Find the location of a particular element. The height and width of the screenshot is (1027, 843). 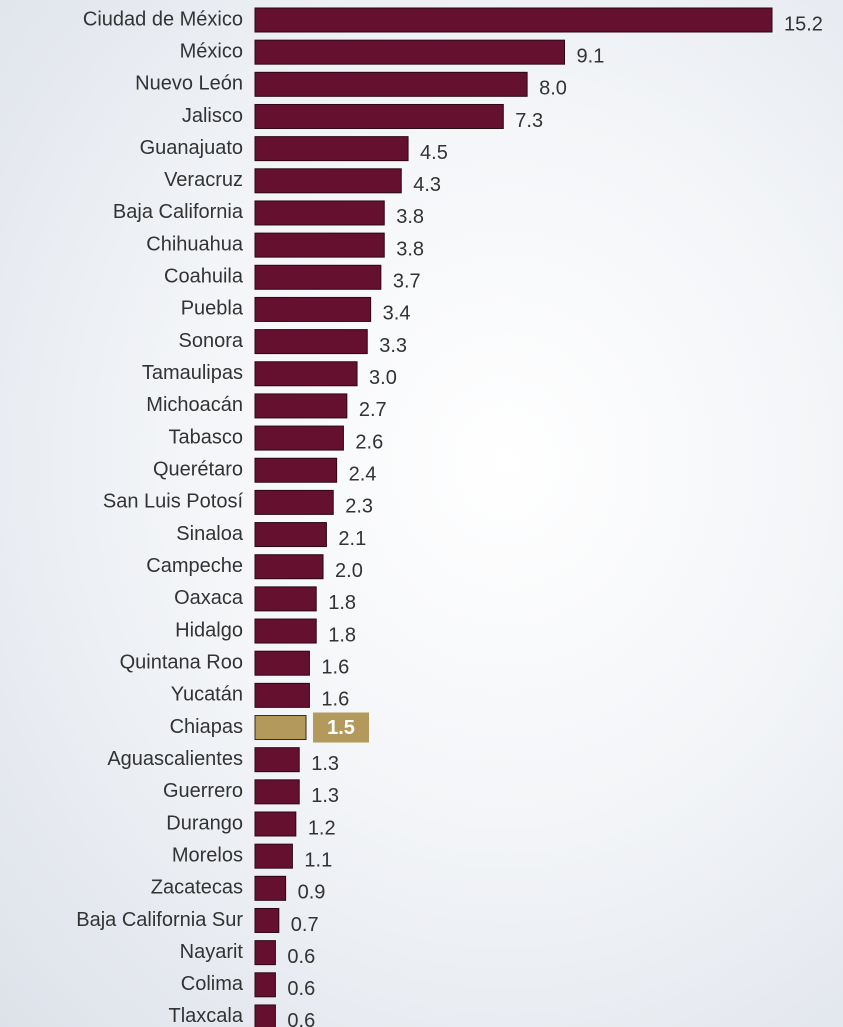

value-label: 2.6 is located at coordinates (369, 442).